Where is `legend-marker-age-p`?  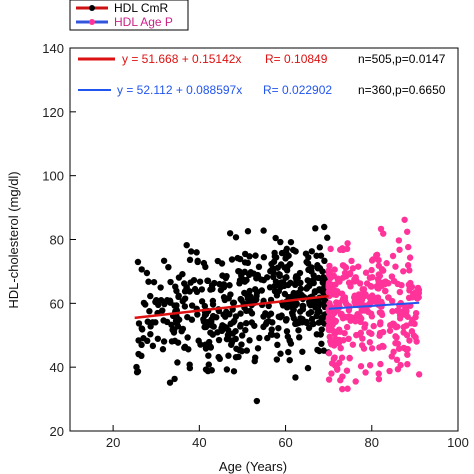 legend-marker-age-p is located at coordinates (92, 22).